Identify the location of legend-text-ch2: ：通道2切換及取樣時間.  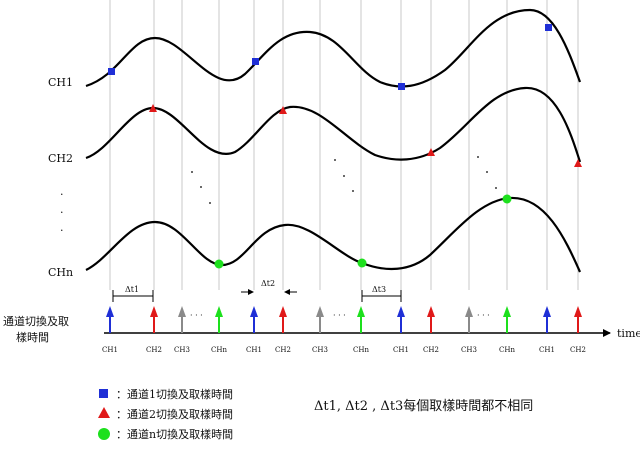
(174, 414).